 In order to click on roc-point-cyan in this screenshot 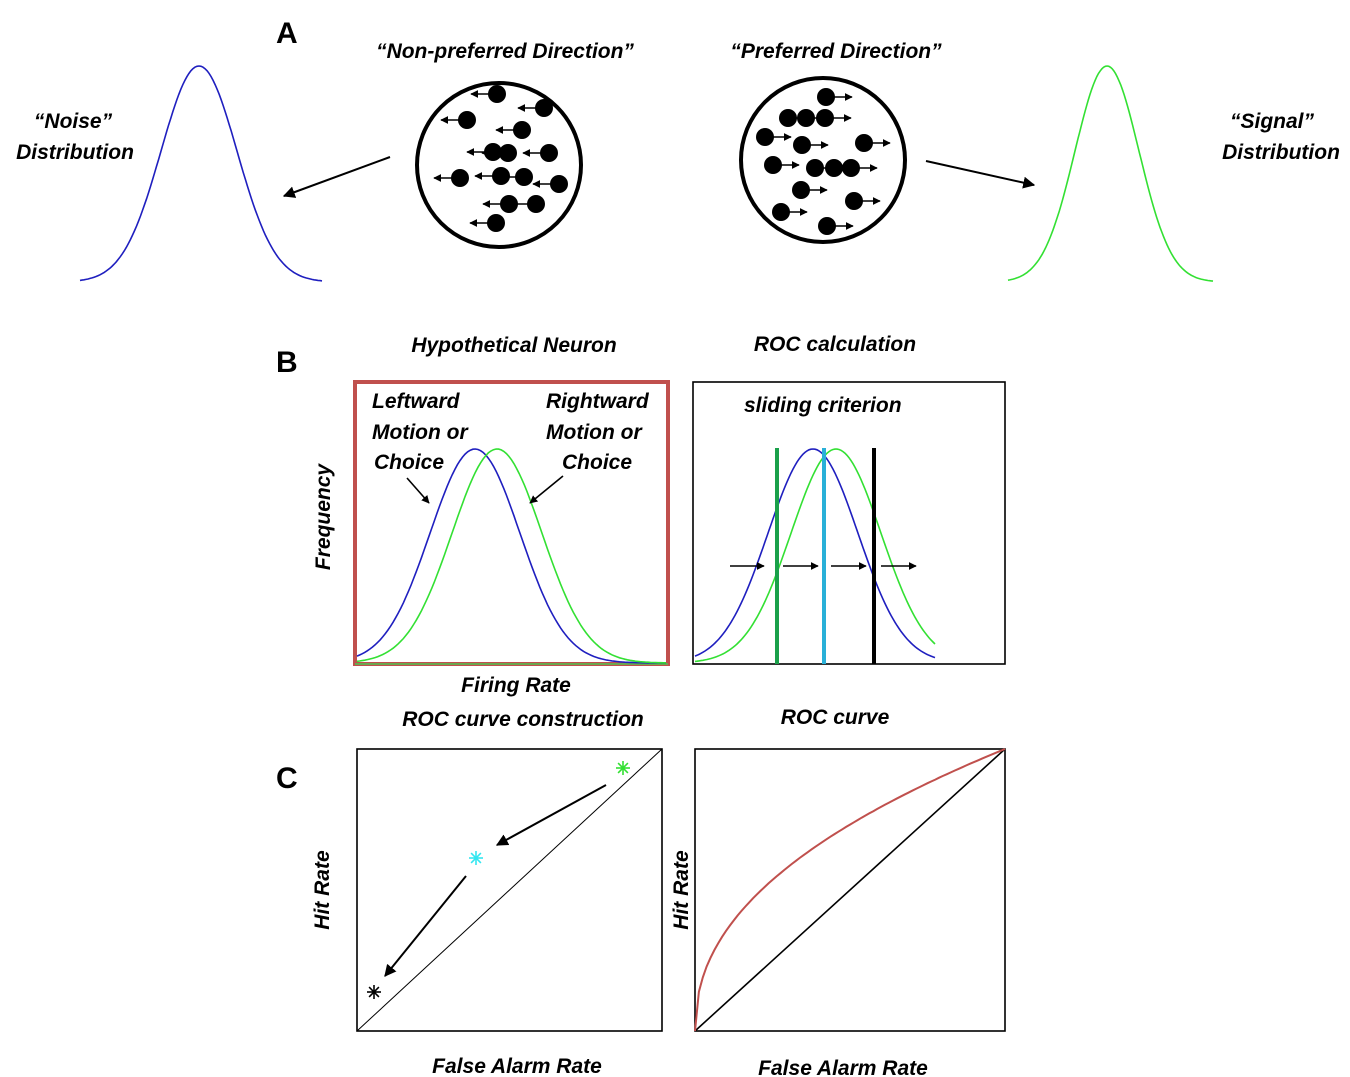, I will do `click(476, 858)`.